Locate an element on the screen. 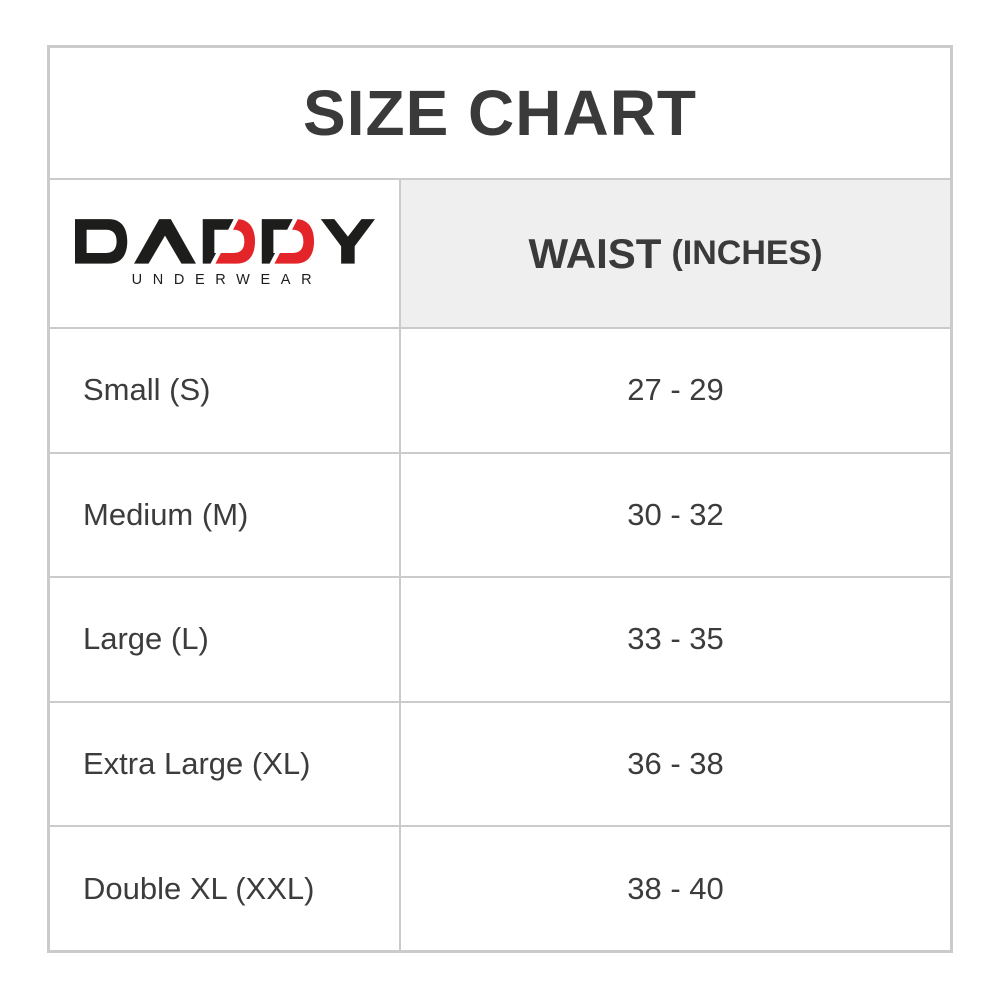 The height and width of the screenshot is (1000, 1000). logo-letter-d1 is located at coordinates (100, 241).